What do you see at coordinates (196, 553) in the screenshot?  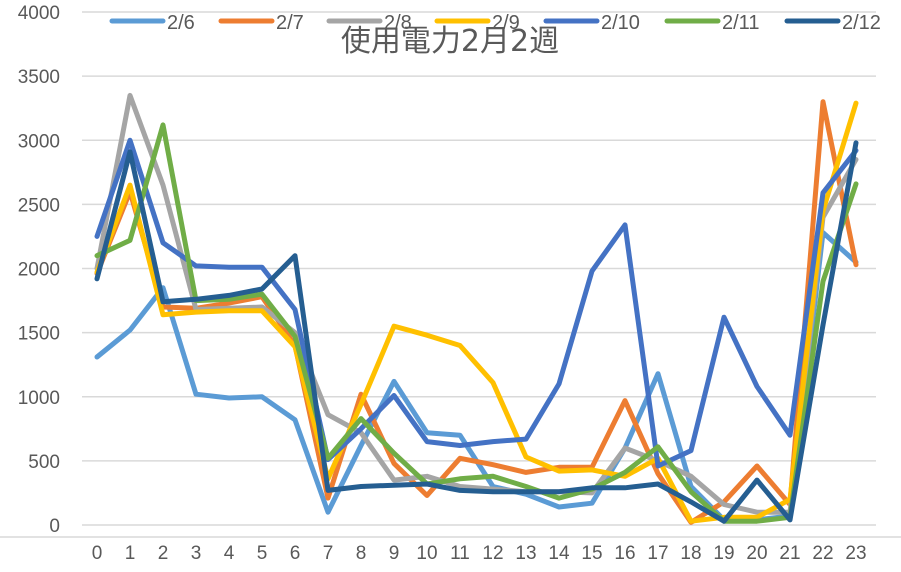 I see `x-tick-label: 3` at bounding box center [196, 553].